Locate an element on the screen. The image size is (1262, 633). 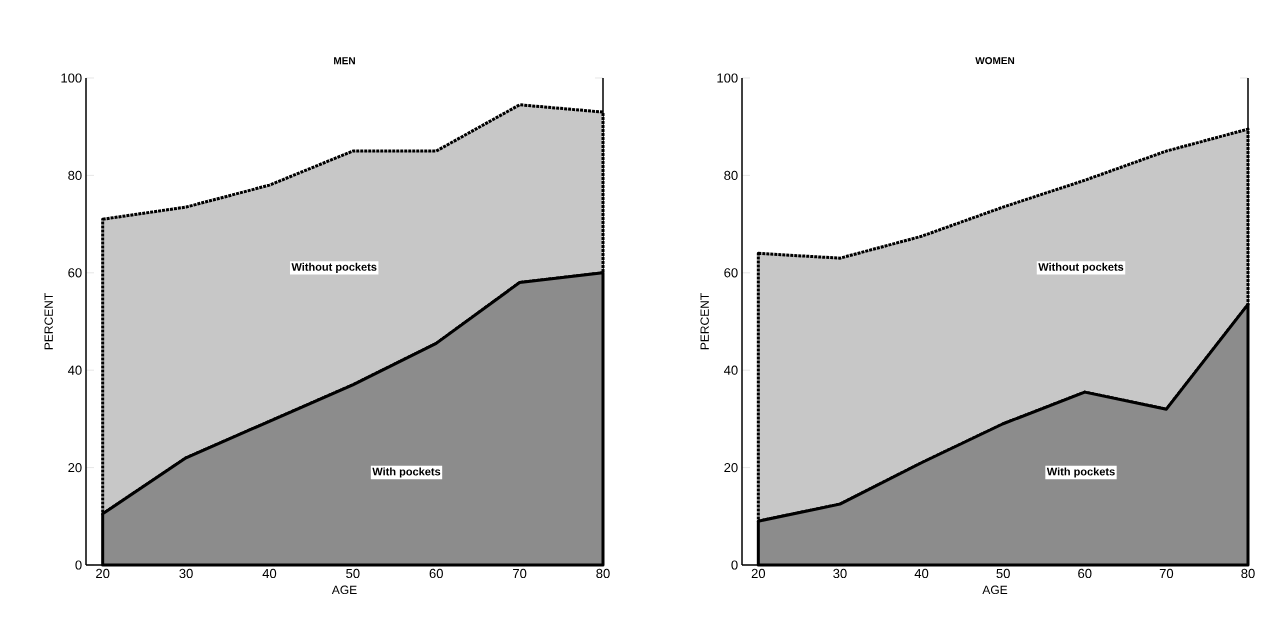
chart-title: WOMEN is located at coordinates (995, 61).